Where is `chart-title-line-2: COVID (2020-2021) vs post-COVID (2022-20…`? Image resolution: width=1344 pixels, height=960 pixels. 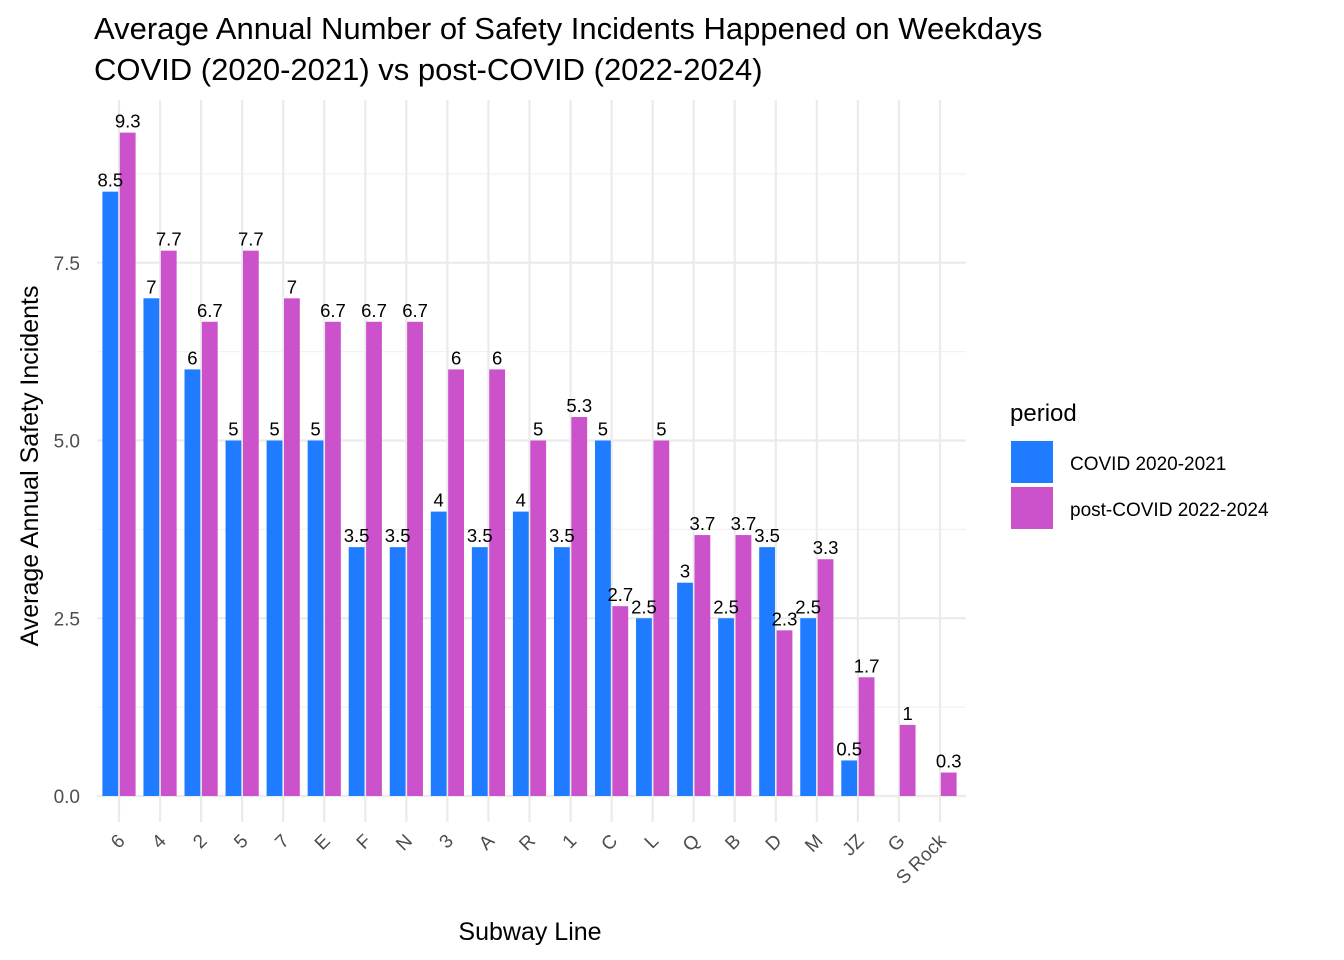
chart-title-line-2: COVID (2020-2021) vs post-COVID (2022-20… is located at coordinates (428, 69).